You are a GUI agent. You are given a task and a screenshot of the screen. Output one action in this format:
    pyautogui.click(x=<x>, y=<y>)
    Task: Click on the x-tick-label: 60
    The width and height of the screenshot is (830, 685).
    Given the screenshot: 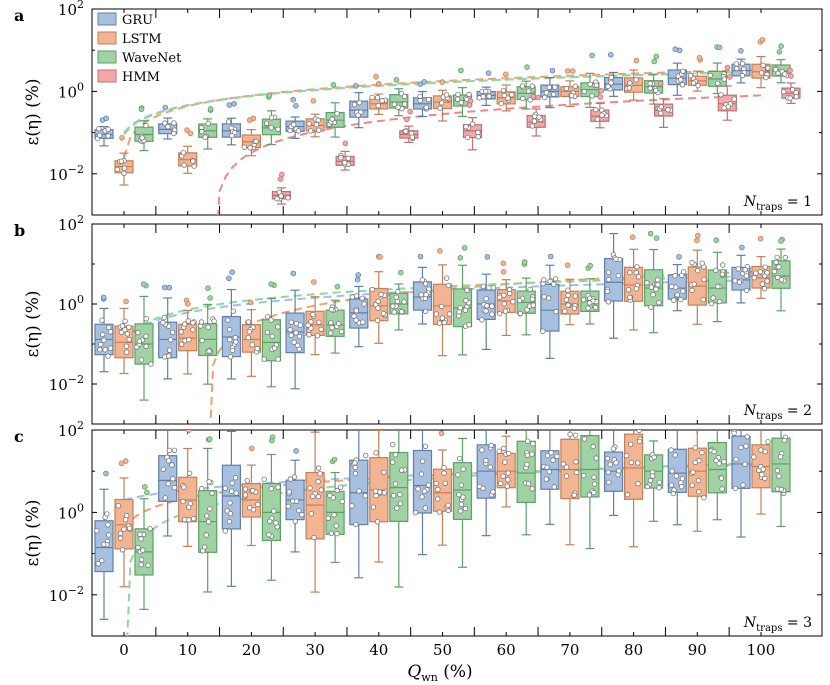 What is the action you would take?
    pyautogui.click(x=506, y=650)
    